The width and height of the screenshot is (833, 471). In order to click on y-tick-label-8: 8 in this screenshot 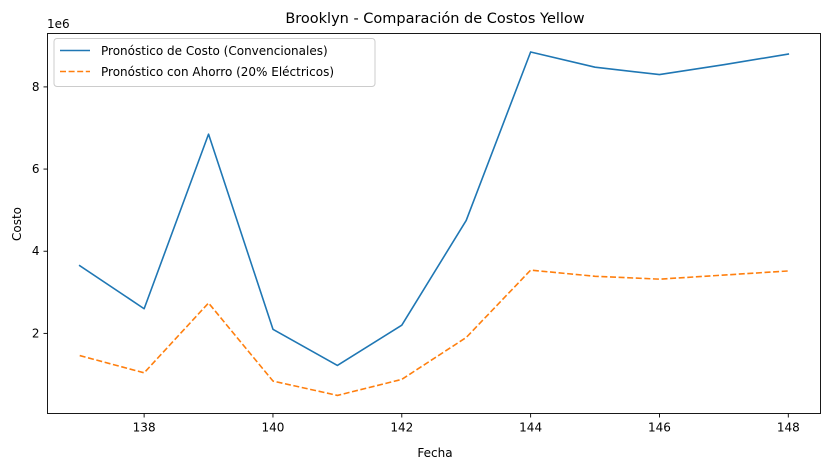, I will do `click(36, 87)`.